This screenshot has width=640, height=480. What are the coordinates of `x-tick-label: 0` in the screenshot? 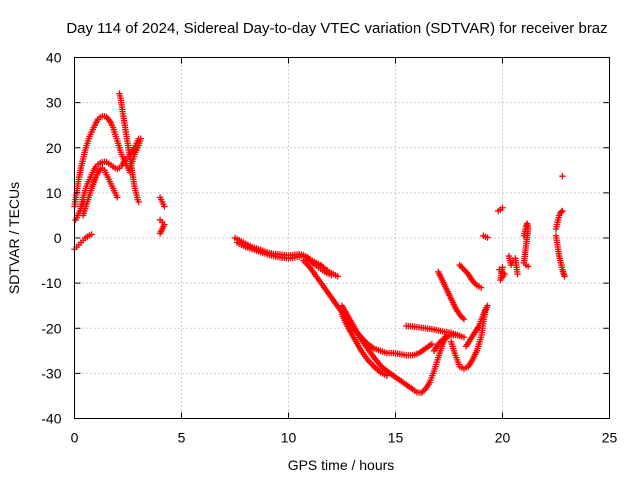 It's located at (75, 438).